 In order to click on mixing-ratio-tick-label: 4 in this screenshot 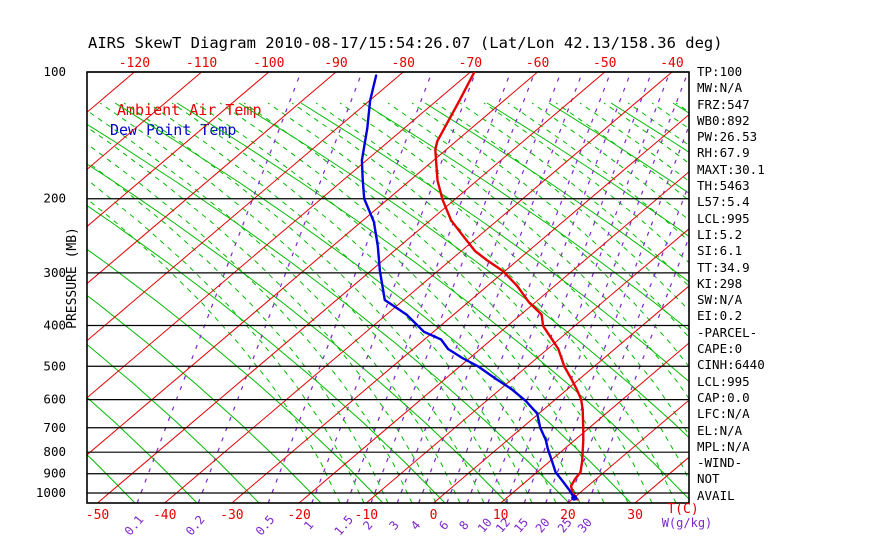, I will do `click(415, 525)`.